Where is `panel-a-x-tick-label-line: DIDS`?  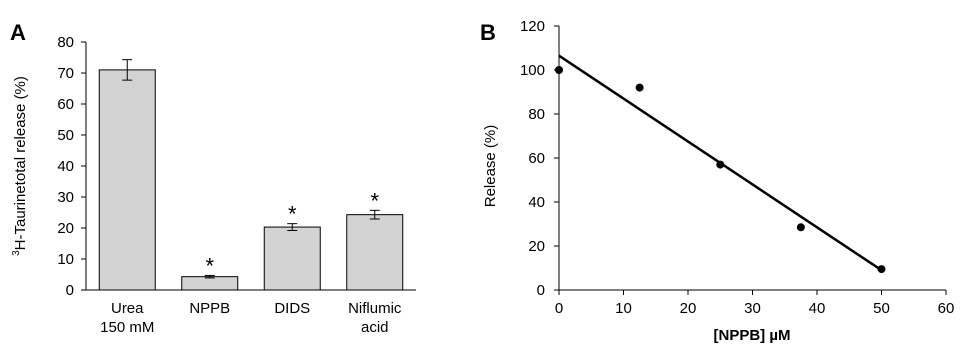
panel-a-x-tick-label-line: DIDS is located at coordinates (292, 308).